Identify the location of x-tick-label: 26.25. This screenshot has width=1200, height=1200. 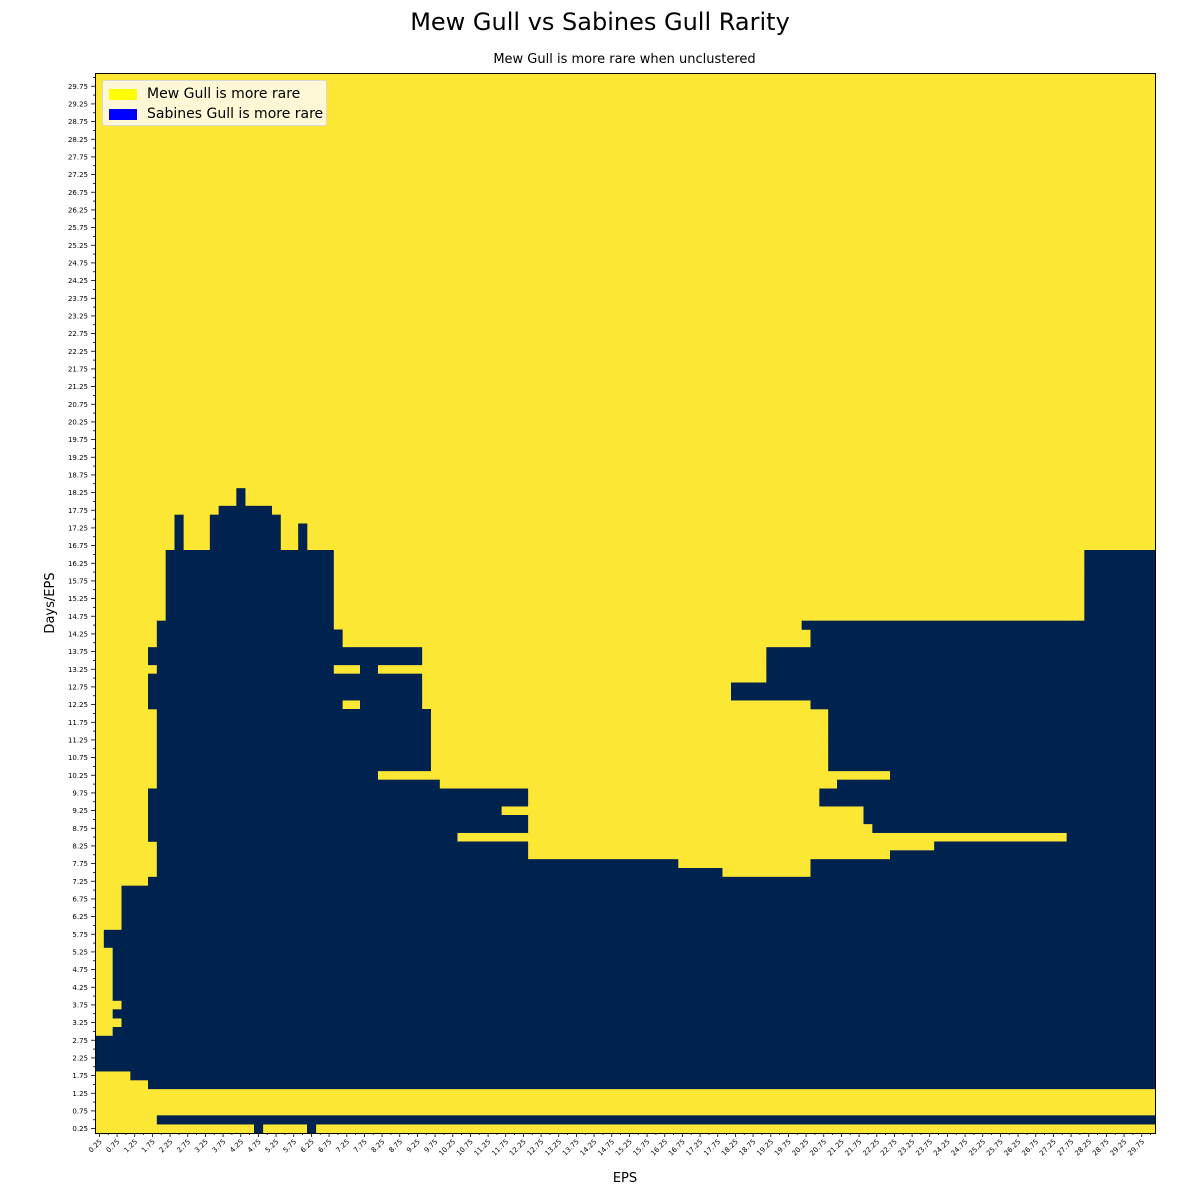
(1013, 1148).